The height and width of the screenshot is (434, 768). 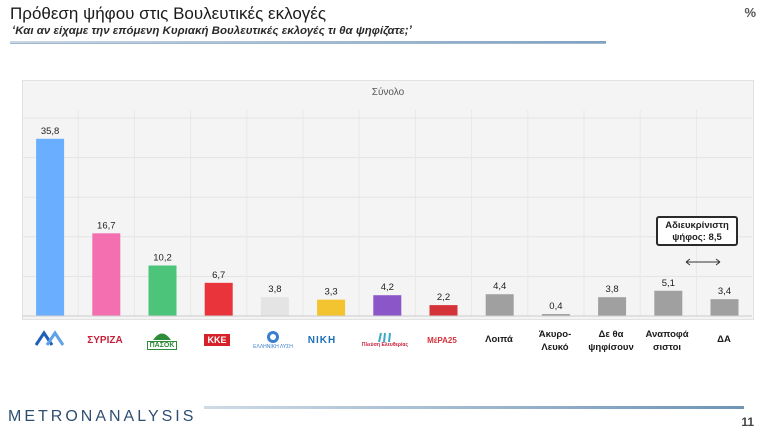 I want to click on data-label-3: 10,2, so click(x=162, y=258).